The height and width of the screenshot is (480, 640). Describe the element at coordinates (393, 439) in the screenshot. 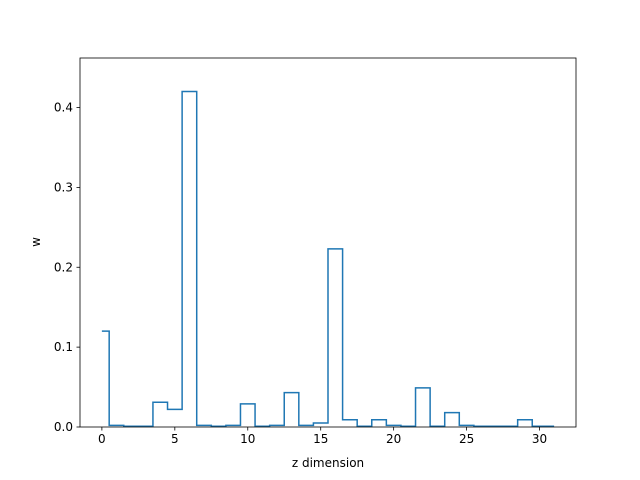

I see `x-tick-label: 20` at that location.